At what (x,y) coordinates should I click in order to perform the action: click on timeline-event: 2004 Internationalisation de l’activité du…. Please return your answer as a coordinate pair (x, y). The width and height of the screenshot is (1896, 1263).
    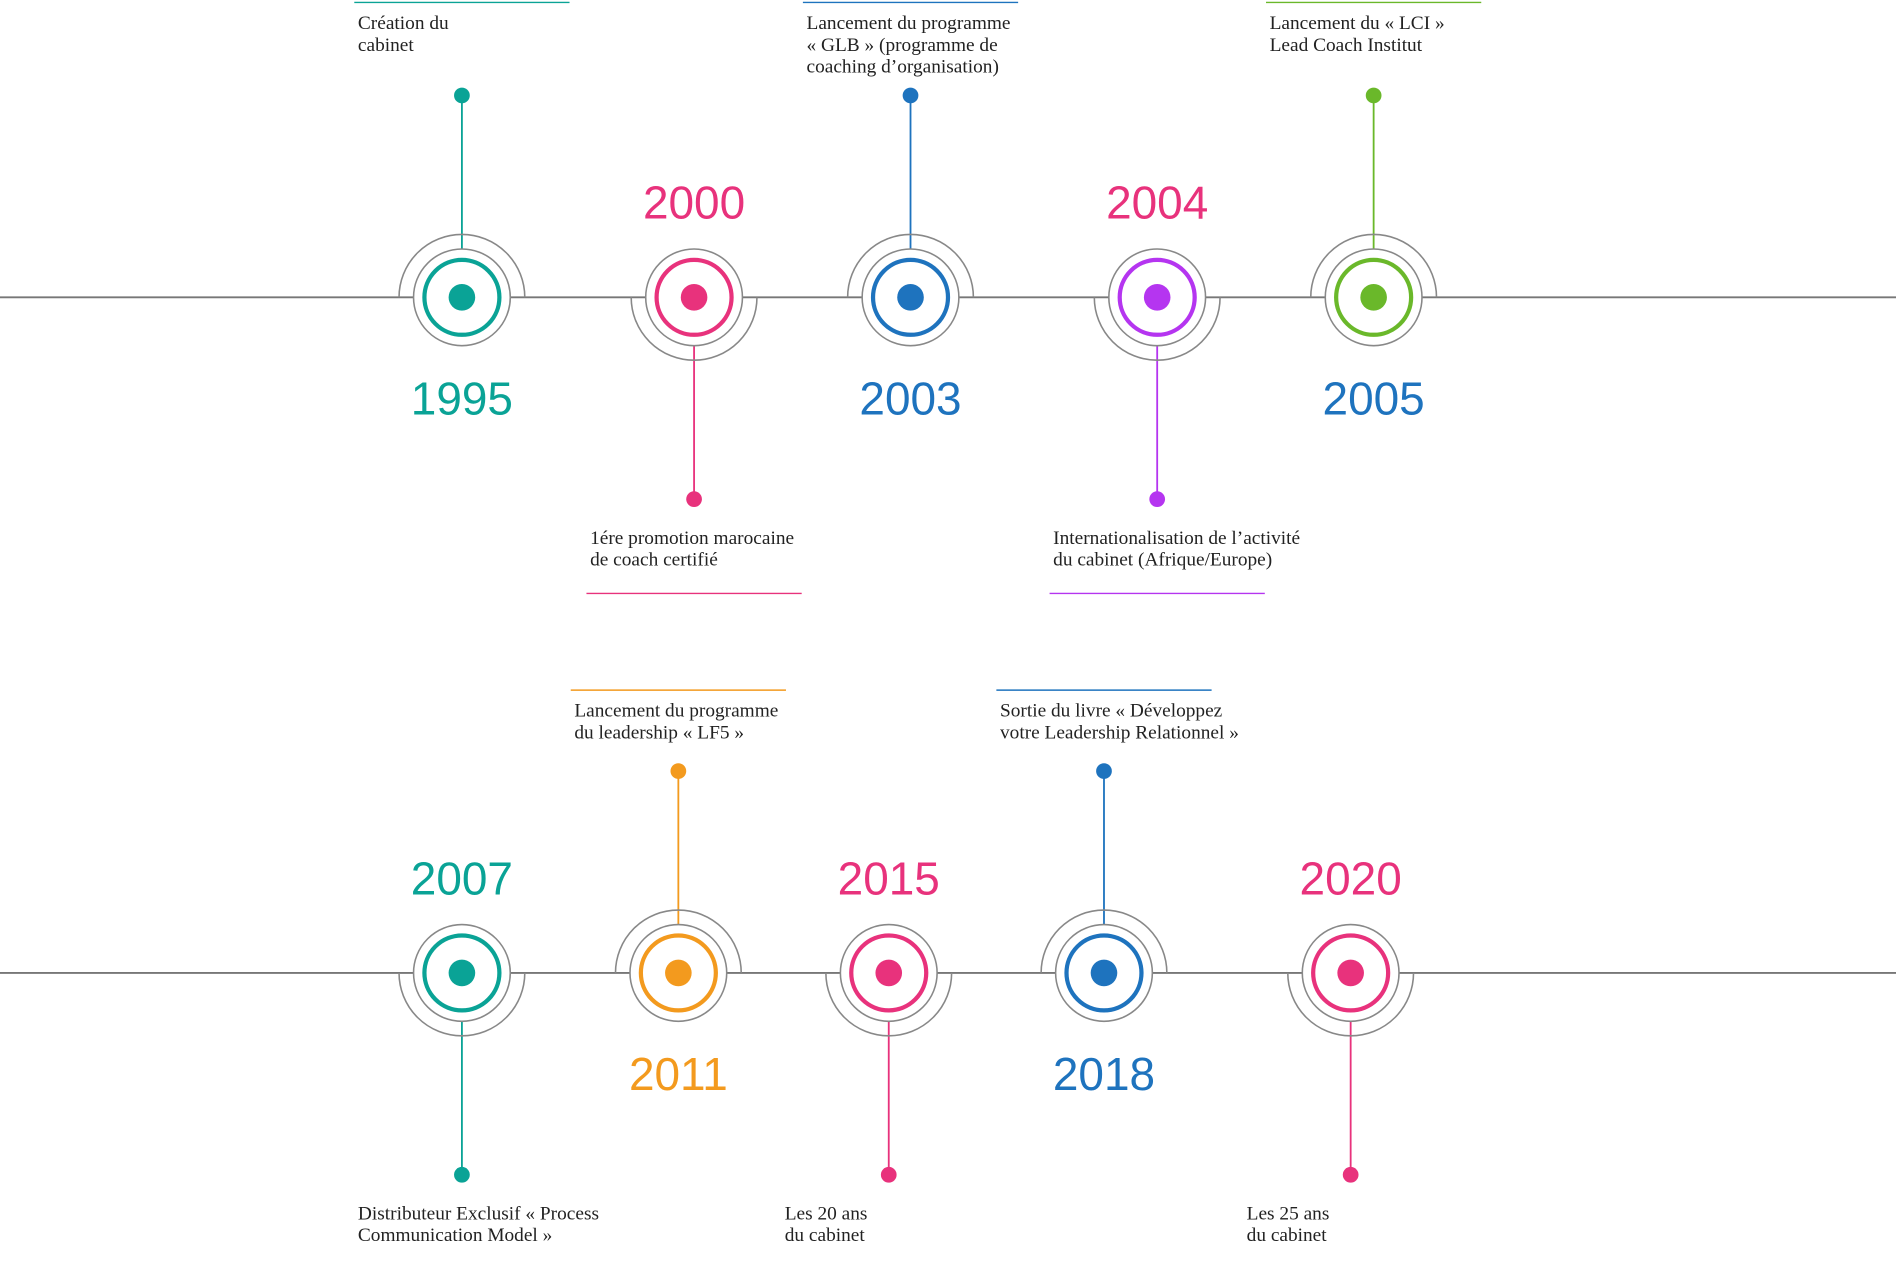
    Looking at the image, I should click on (1174, 386).